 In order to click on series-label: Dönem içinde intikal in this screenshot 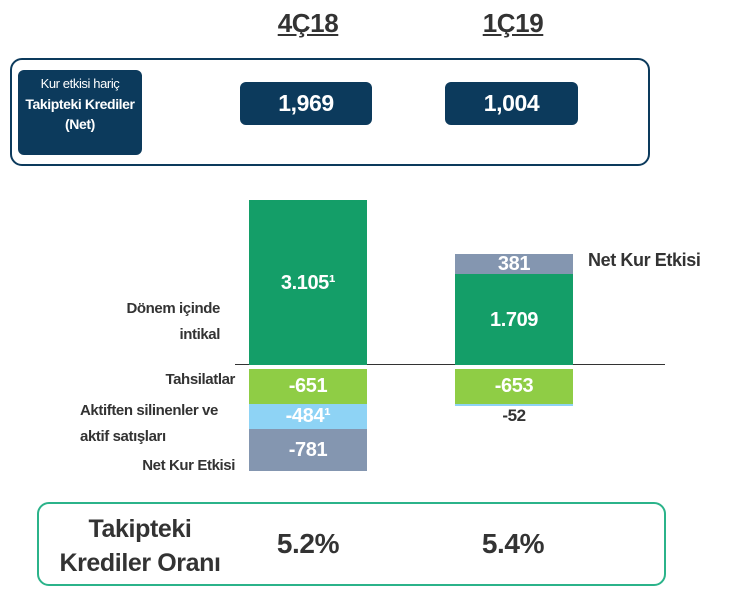, I will do `click(173, 321)`.